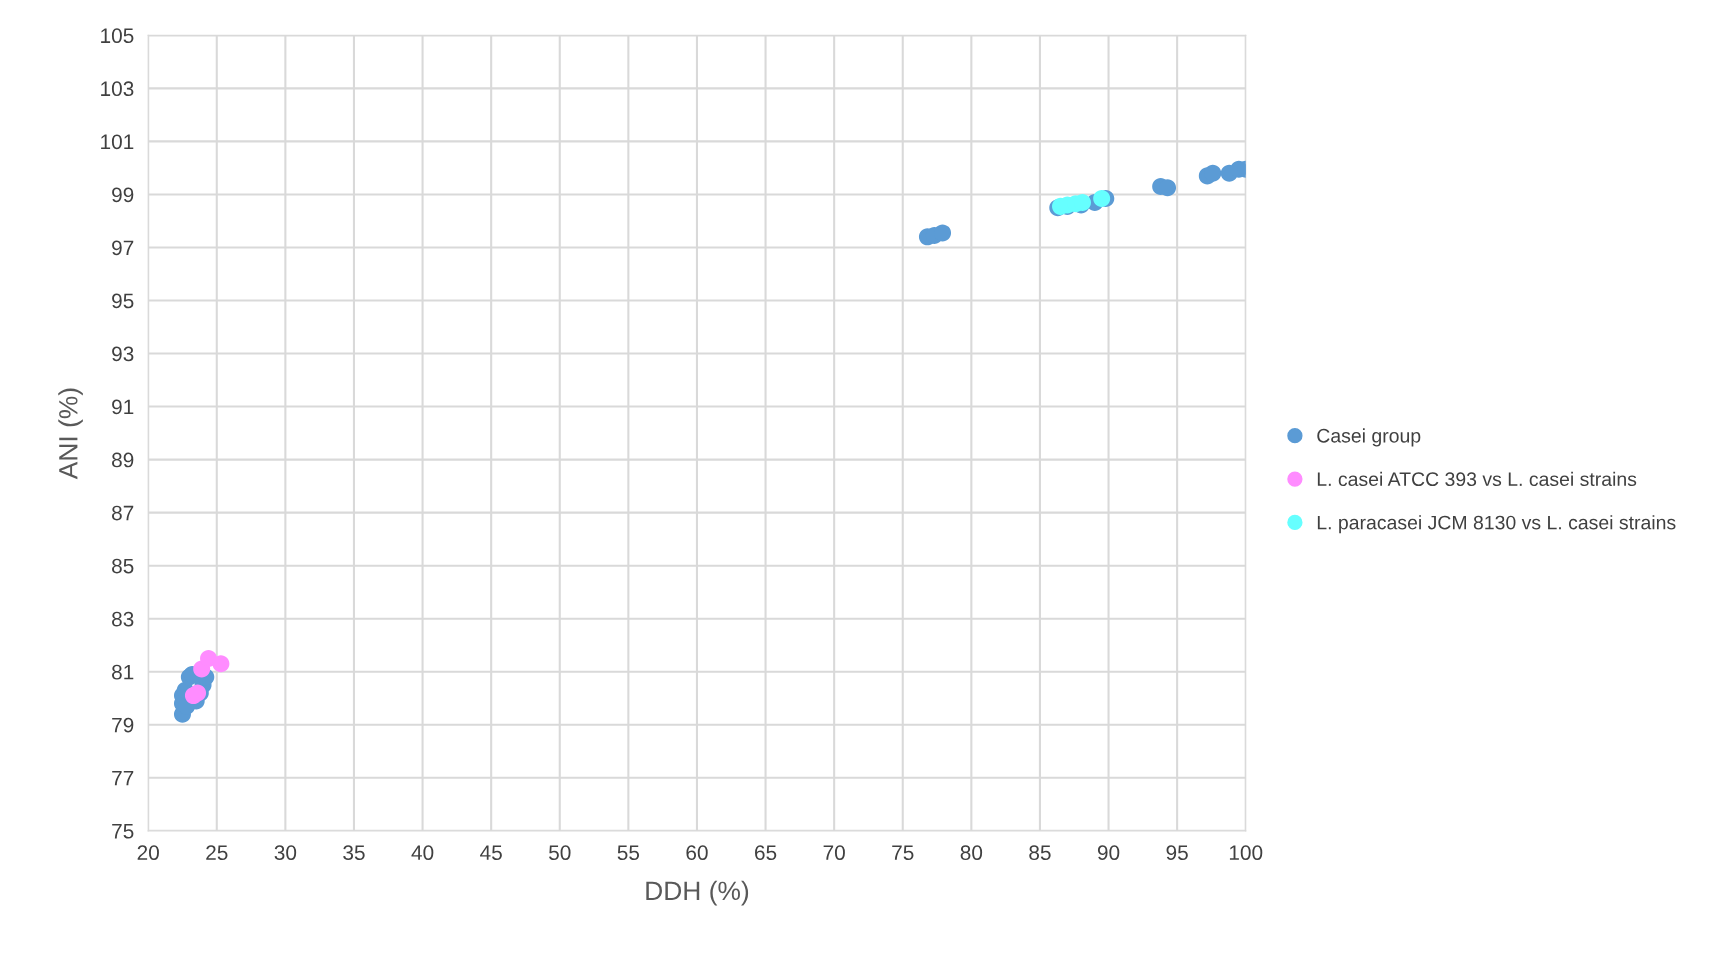 This screenshot has height=955, width=1723. Describe the element at coordinates (117, 142) in the screenshot. I see `y-tick-label: 101` at that location.